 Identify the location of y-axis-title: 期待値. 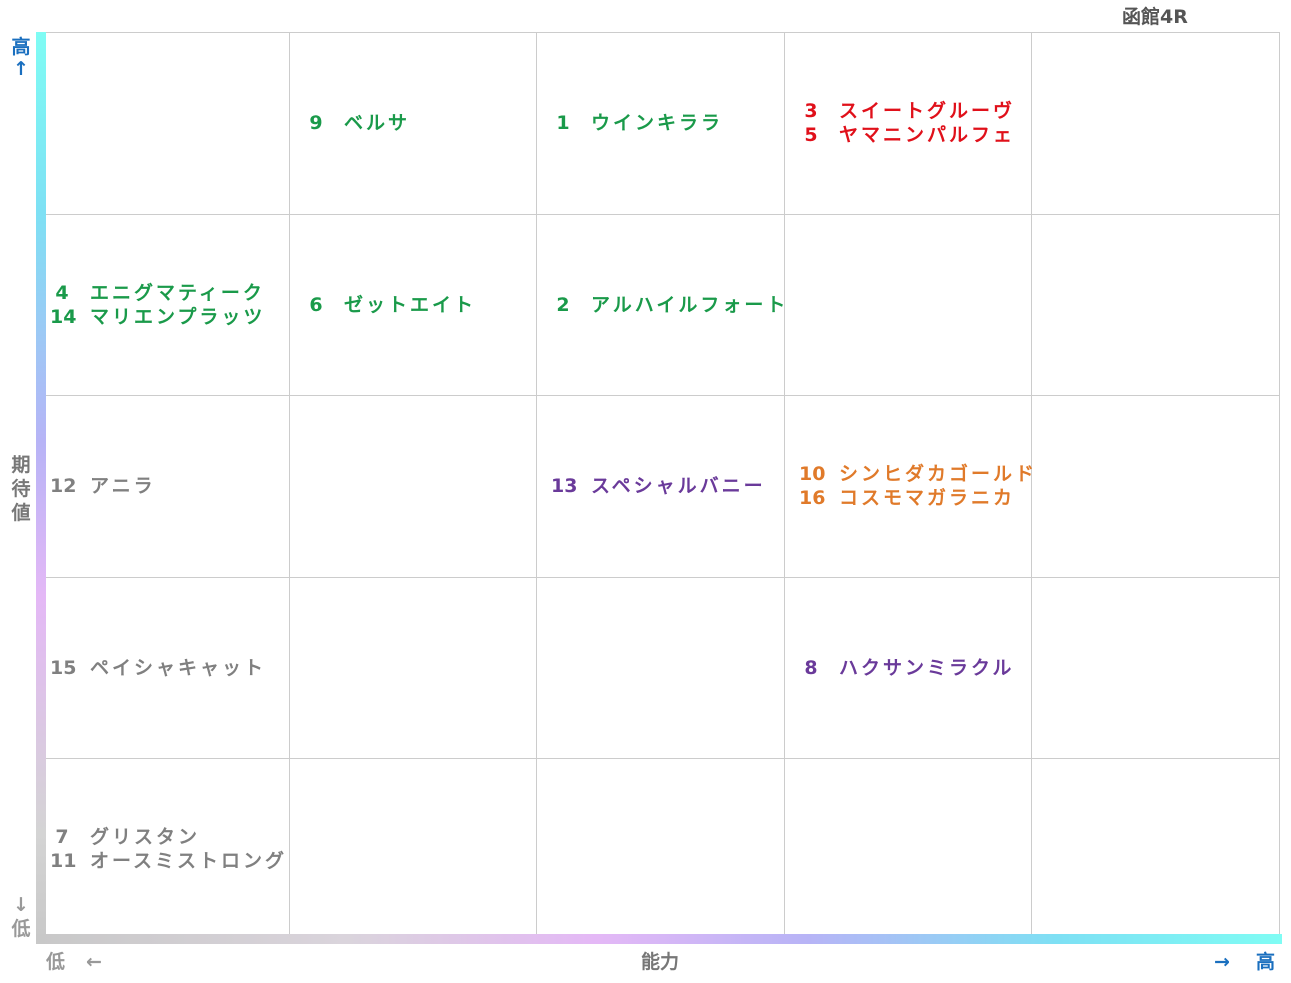
(21, 489).